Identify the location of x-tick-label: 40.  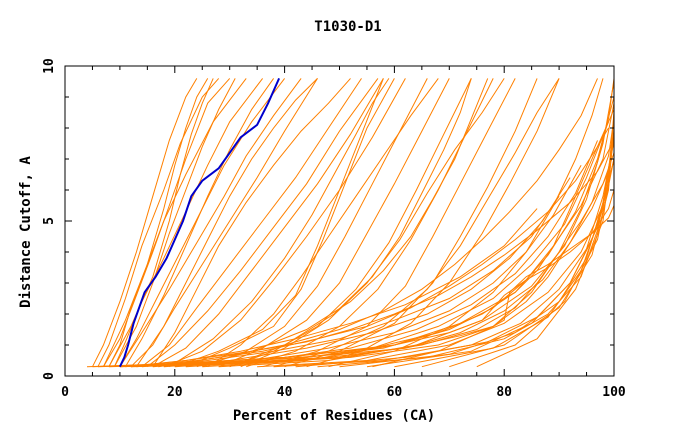
(285, 392).